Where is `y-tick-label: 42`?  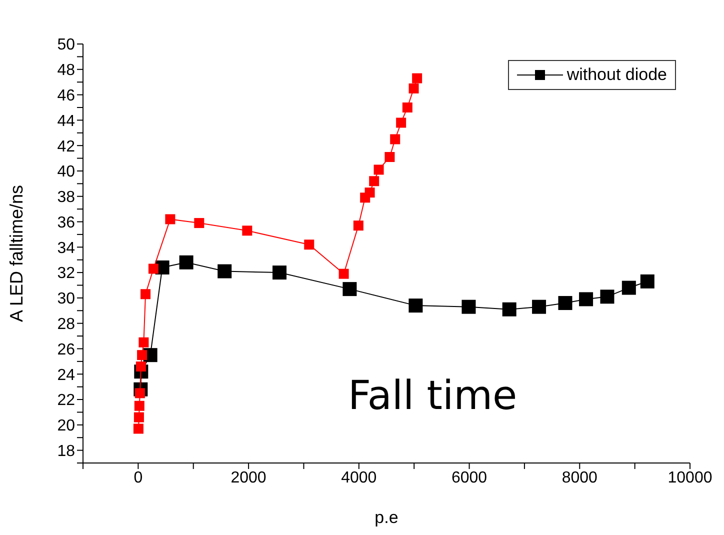
y-tick-label: 42 is located at coordinates (66, 147).